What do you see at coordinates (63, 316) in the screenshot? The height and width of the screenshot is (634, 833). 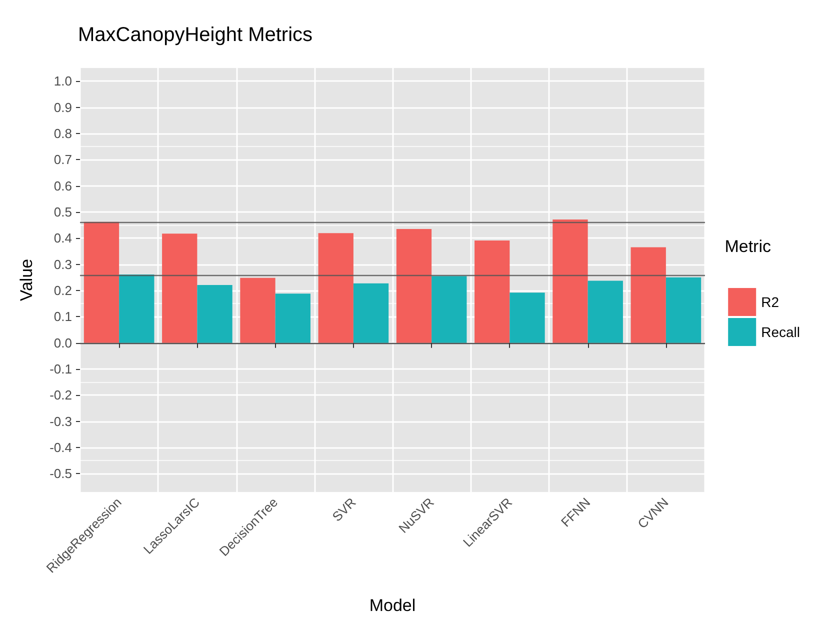 I see `y-tick-label: 0.1` at bounding box center [63, 316].